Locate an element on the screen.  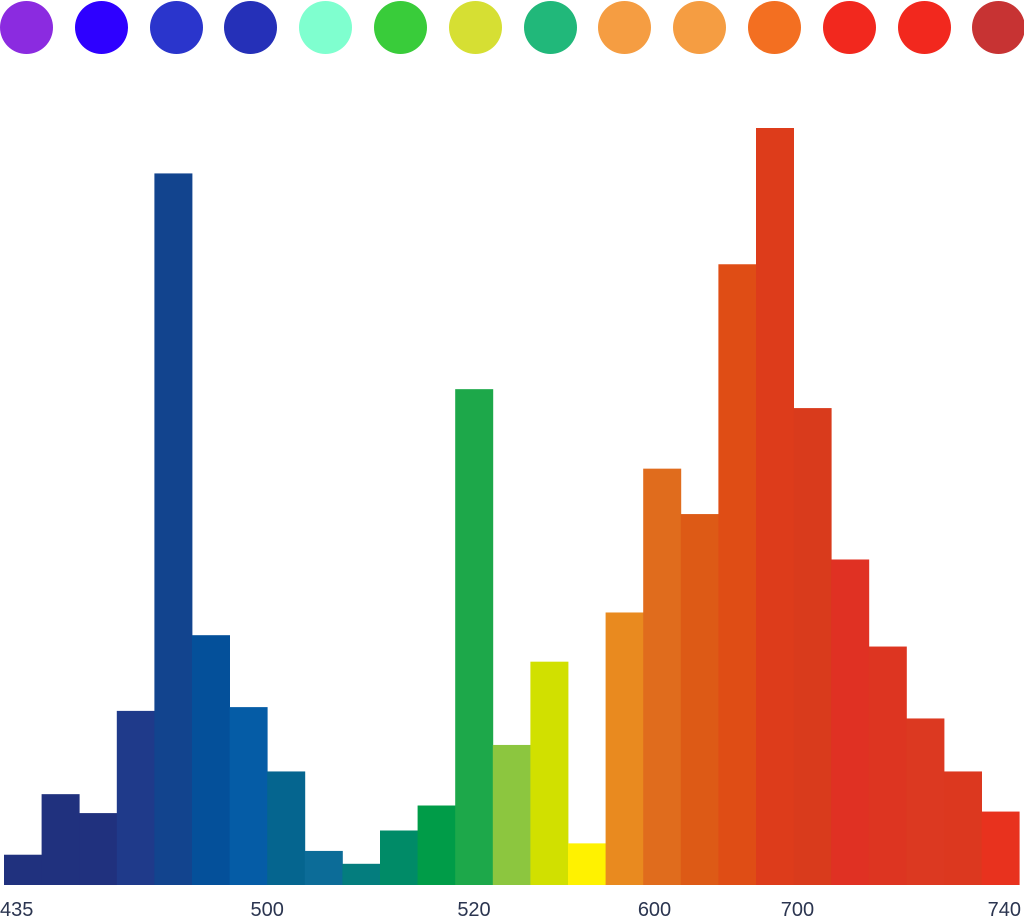
x-tick-label: 740 is located at coordinates (1004, 910).